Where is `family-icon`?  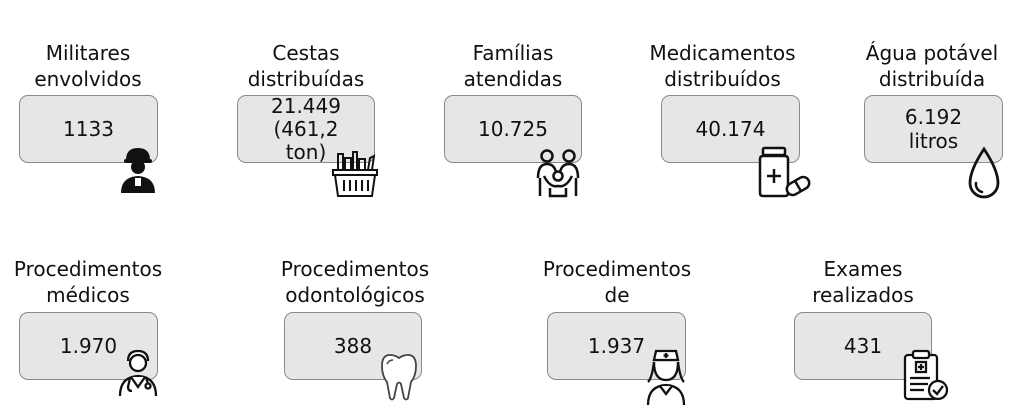 family-icon is located at coordinates (558, 173).